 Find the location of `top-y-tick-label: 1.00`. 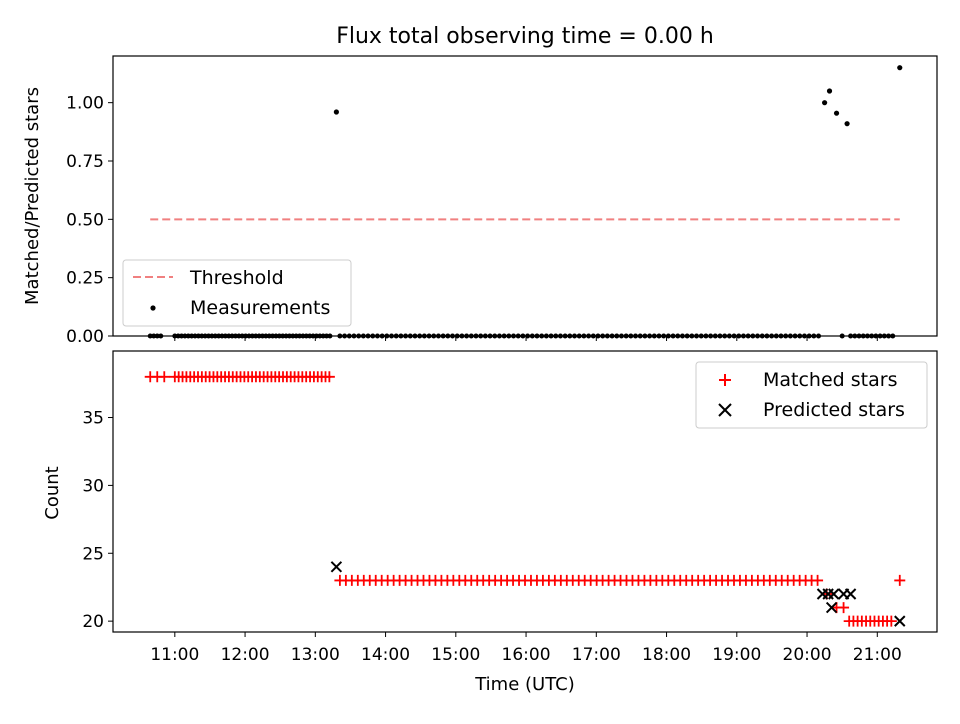

top-y-tick-label: 1.00 is located at coordinates (85, 104).